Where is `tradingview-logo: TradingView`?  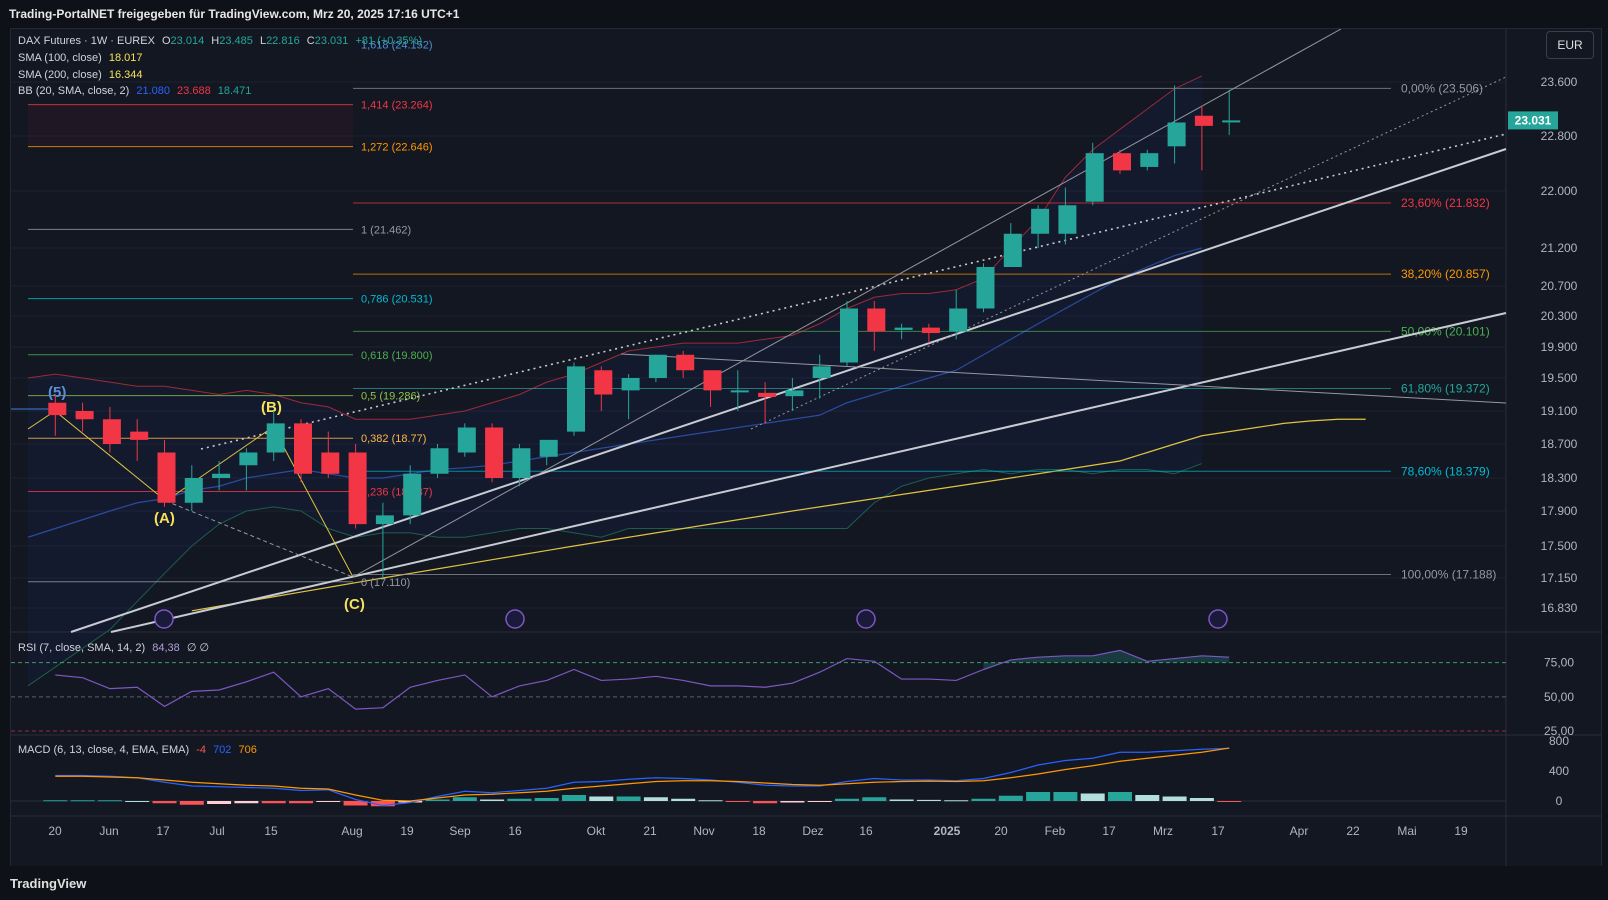
tradingview-logo: TradingView is located at coordinates (48, 883).